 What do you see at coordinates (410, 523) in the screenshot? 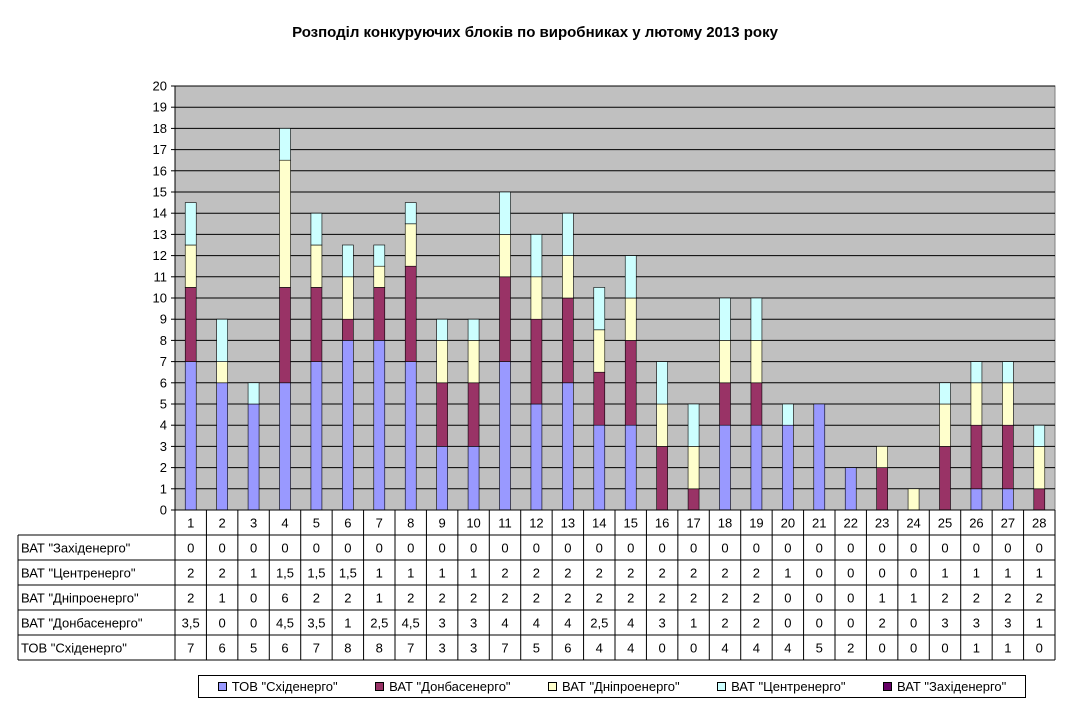
I see `x-tick-label: 8` at bounding box center [410, 523].